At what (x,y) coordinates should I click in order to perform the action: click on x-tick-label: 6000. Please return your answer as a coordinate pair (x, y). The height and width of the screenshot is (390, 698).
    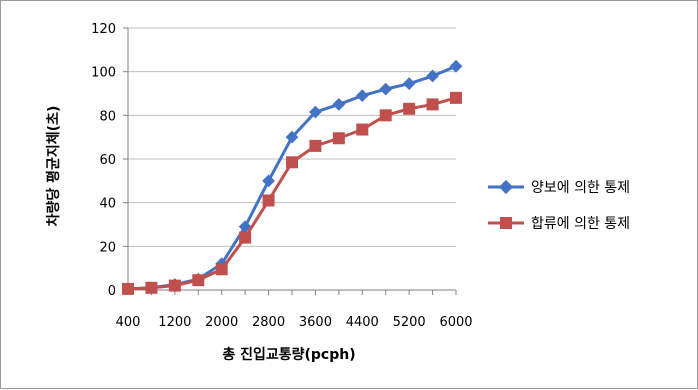
    Looking at the image, I should click on (455, 322).